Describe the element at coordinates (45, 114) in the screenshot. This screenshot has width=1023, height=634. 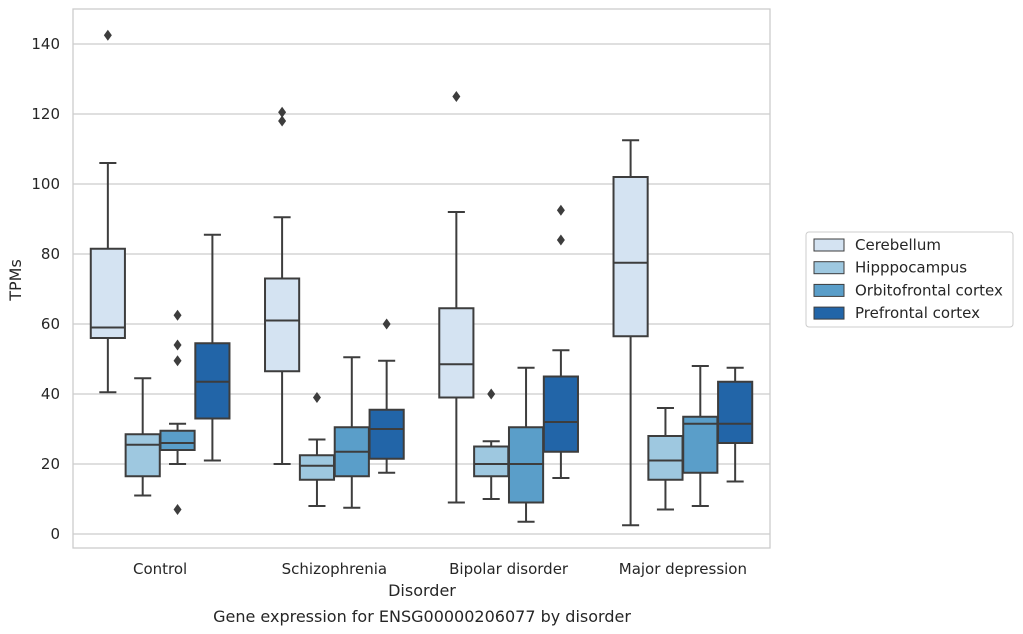
I see `y-tick-label: 120` at that location.